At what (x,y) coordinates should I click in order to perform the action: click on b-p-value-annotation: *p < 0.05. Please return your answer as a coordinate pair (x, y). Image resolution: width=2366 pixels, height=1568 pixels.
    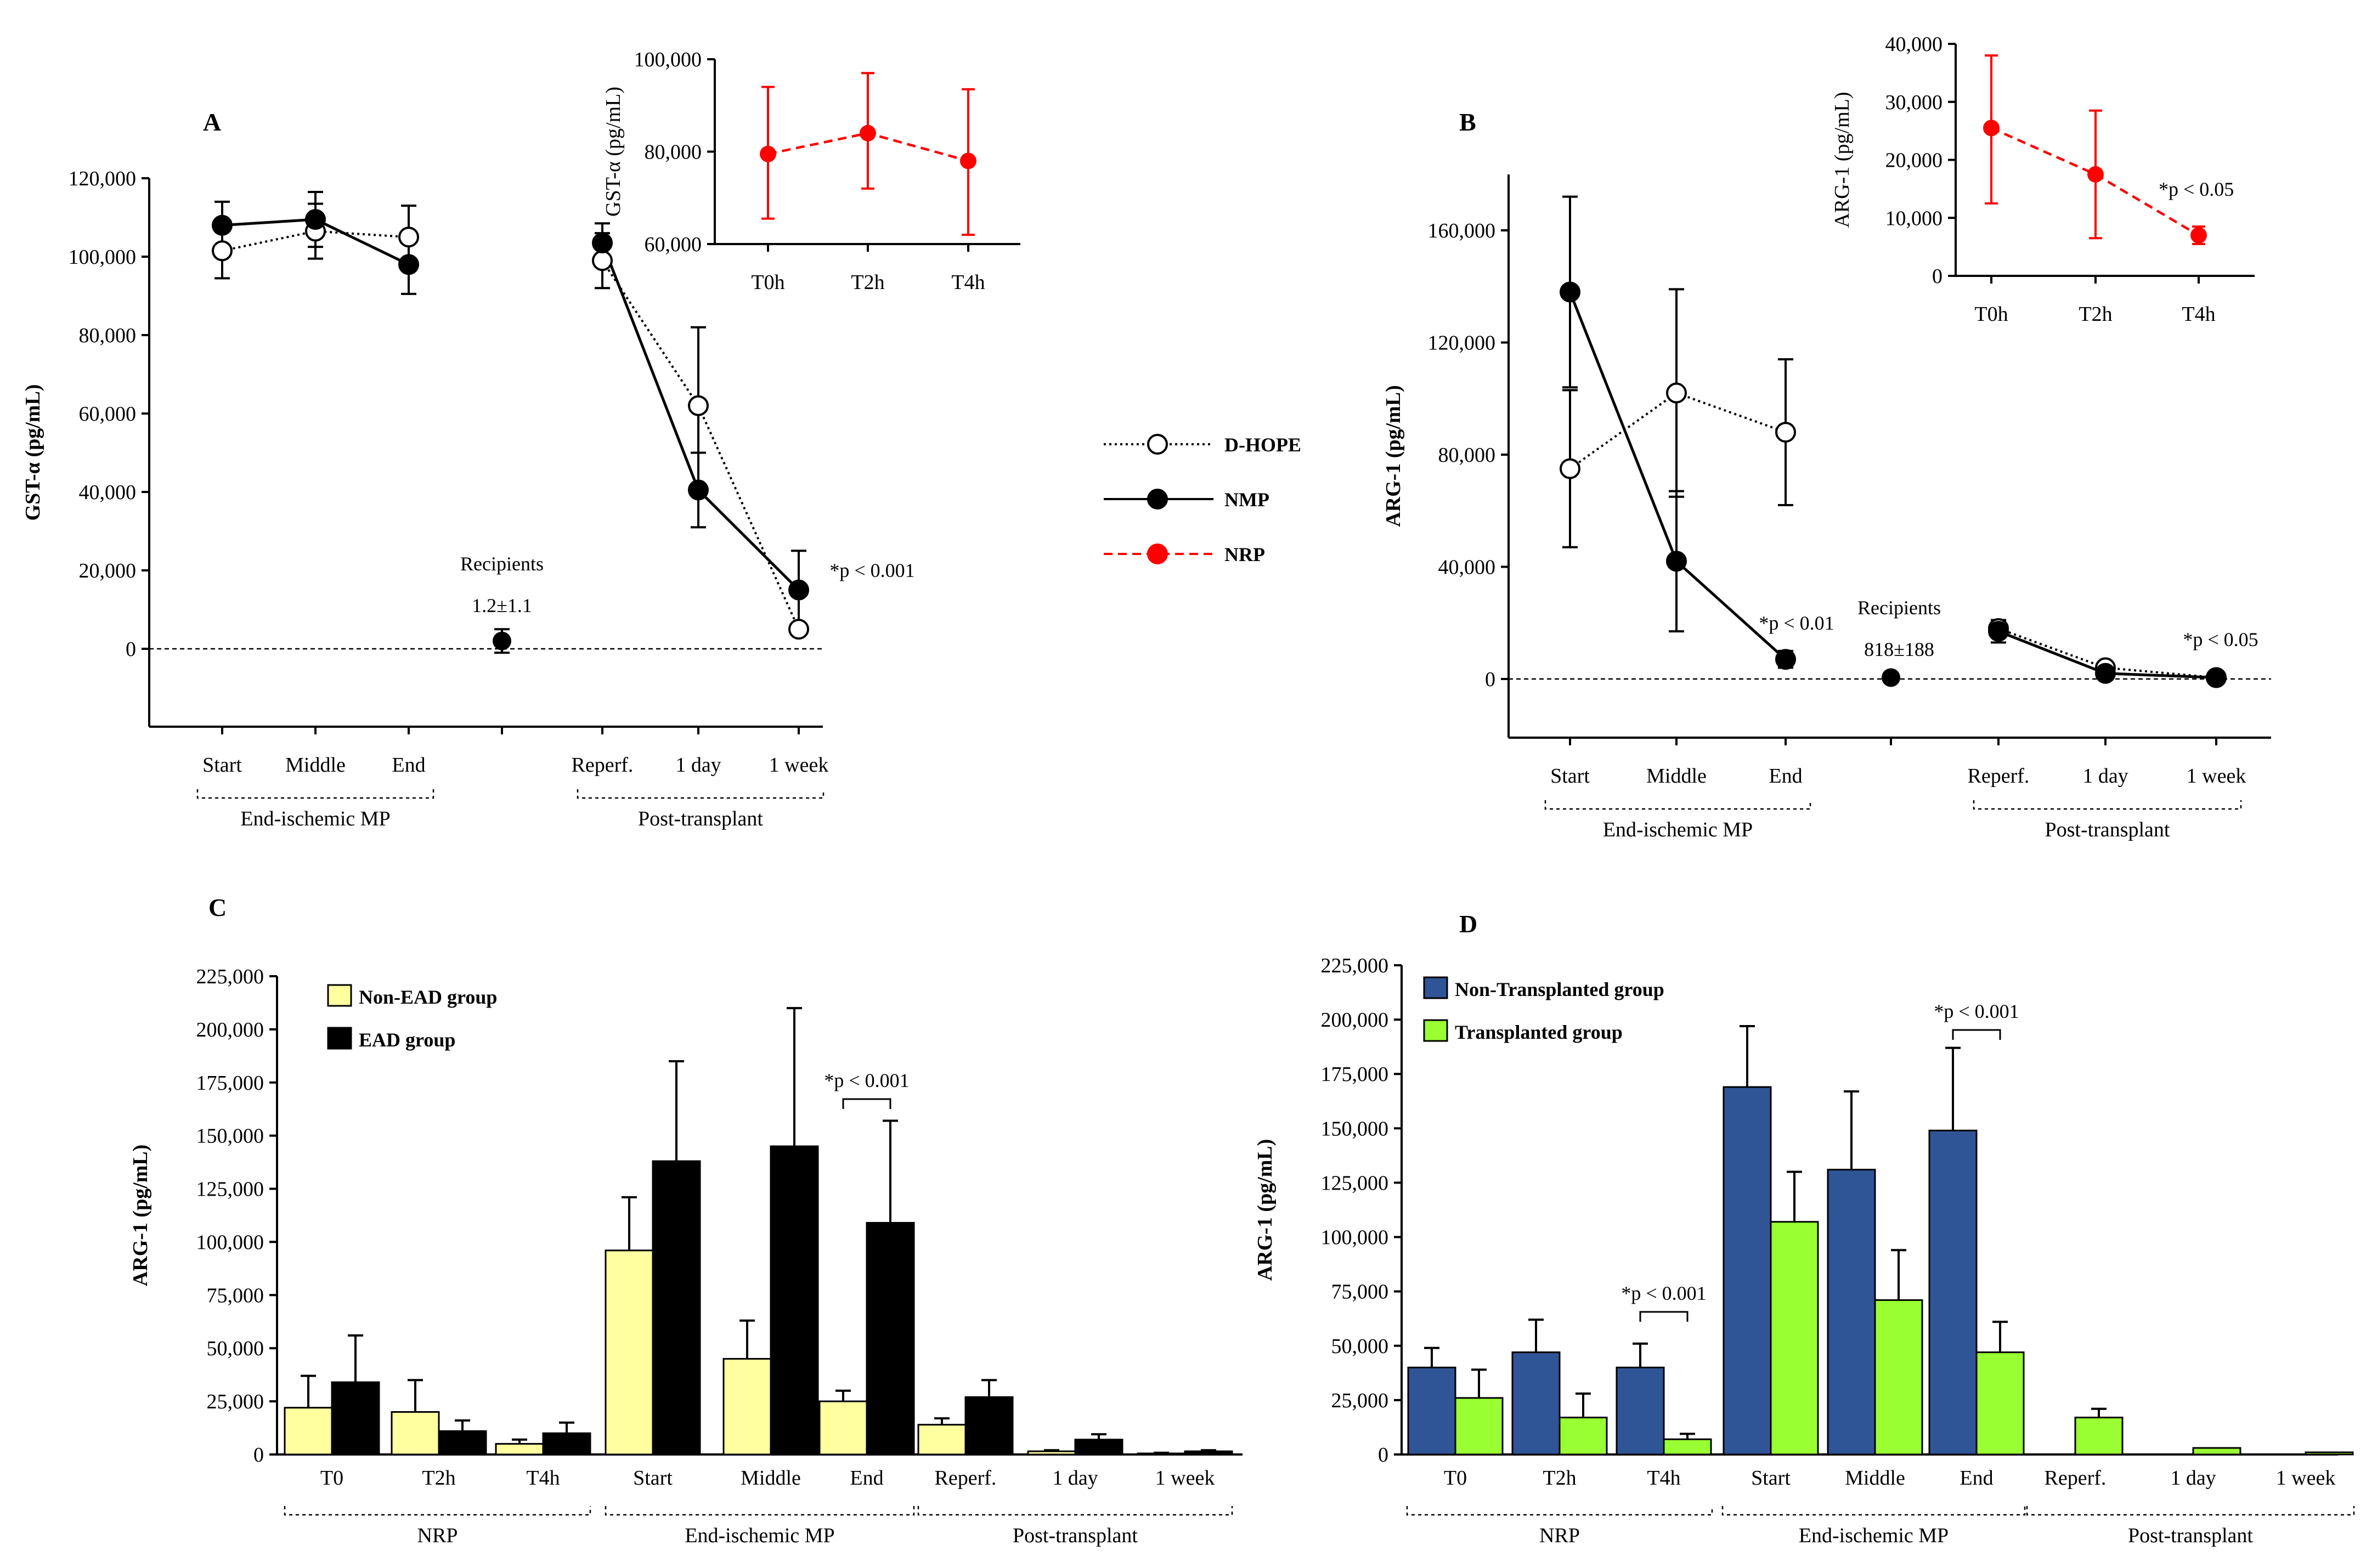
    Looking at the image, I should click on (2220, 639).